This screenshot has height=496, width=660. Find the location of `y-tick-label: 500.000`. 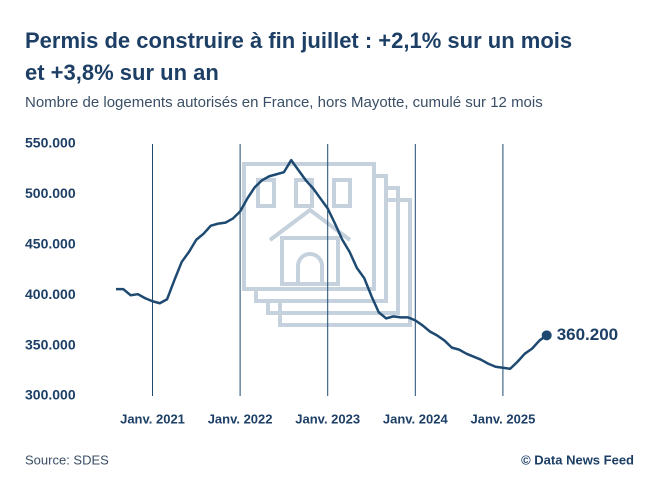

y-tick-label: 500.000 is located at coordinates (50, 193).